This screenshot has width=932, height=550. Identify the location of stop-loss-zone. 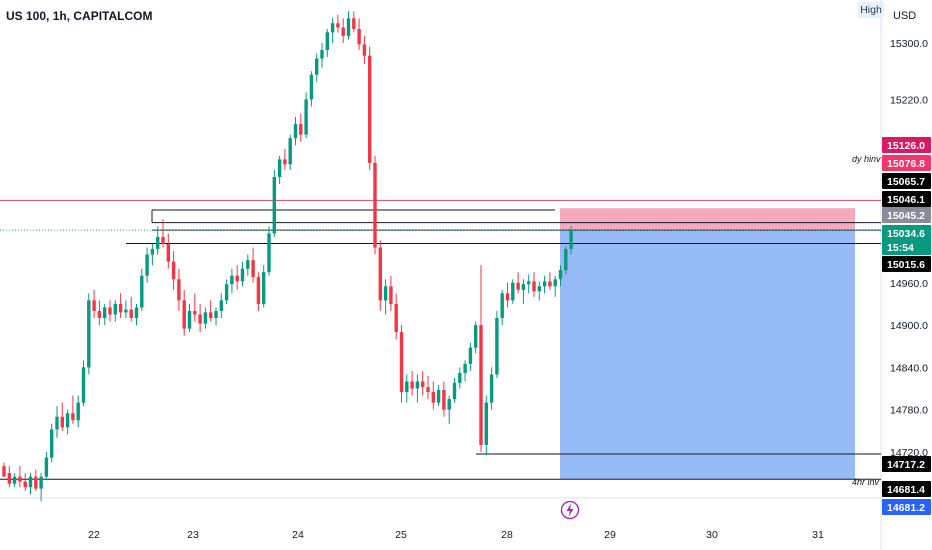
(707, 219).